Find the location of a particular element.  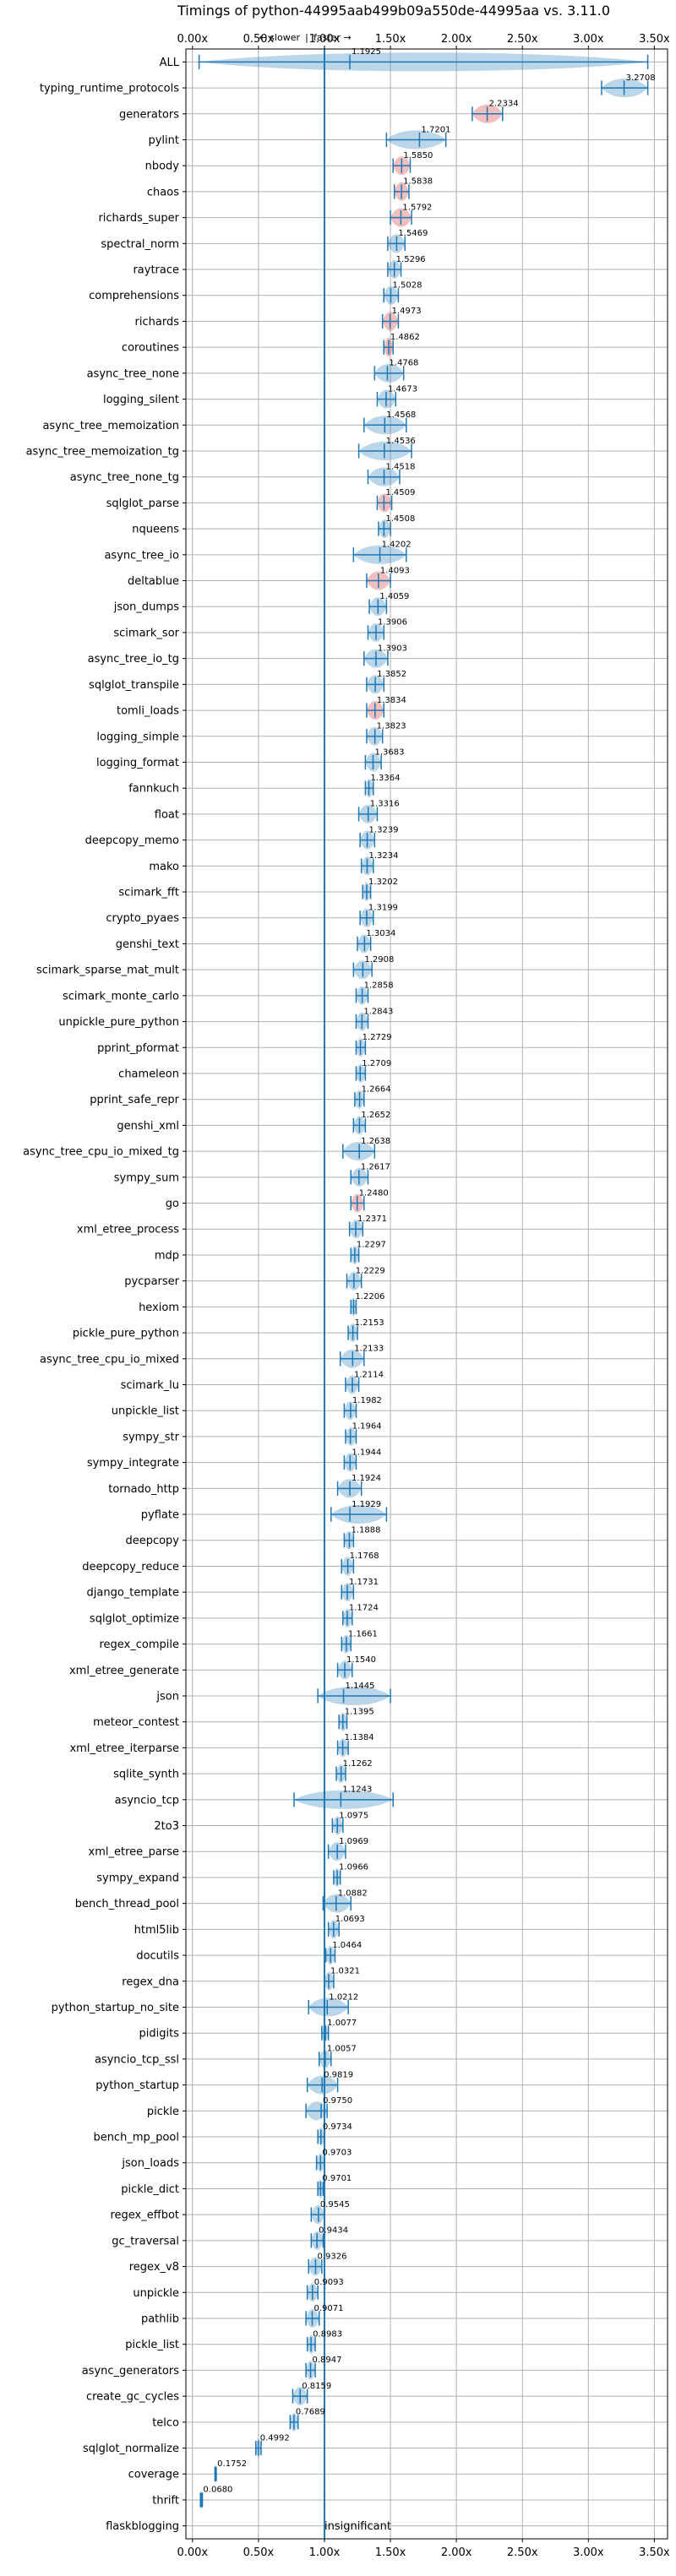

value-label: 1.3202 is located at coordinates (383, 882).